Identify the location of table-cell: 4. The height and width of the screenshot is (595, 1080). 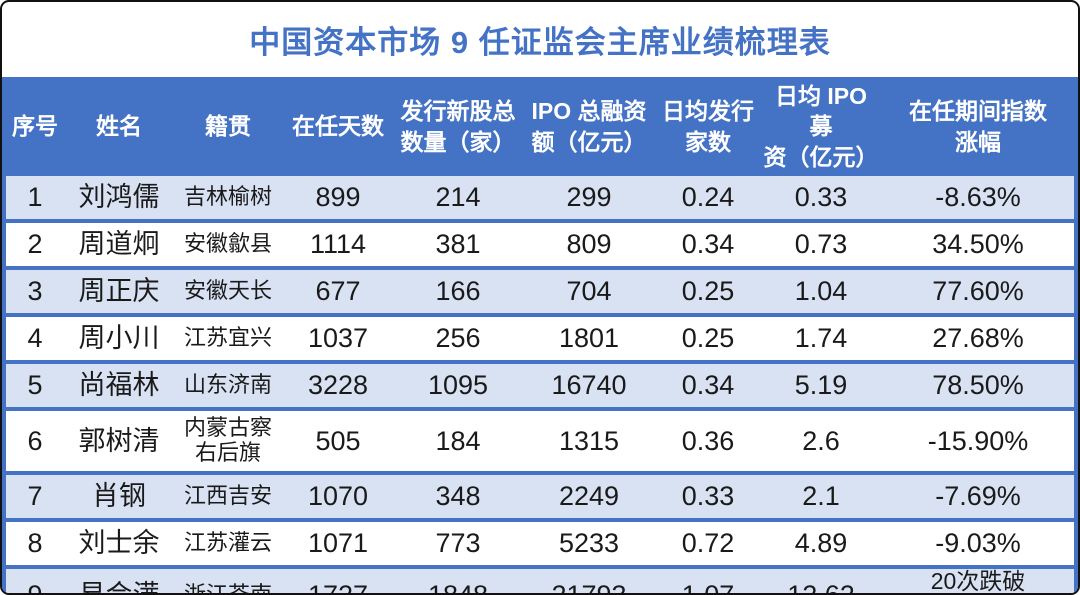
(34, 339).